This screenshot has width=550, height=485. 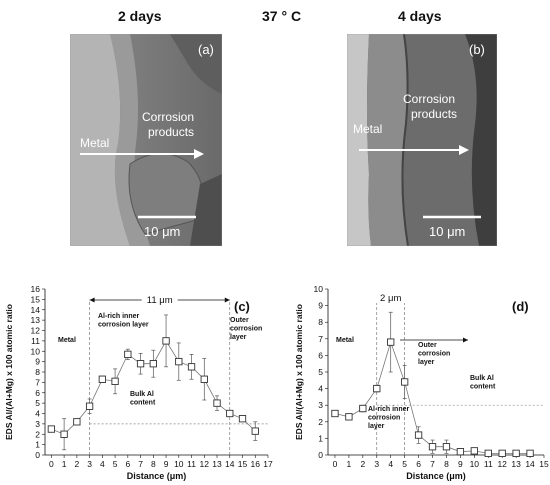 I want to click on chart-d-annotation-inner-0: Al-rich inner, so click(x=389, y=409).